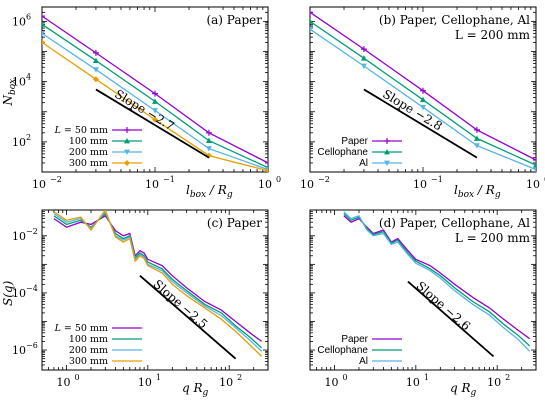 The width and height of the screenshot is (545, 403). What do you see at coordinates (454, 20) in the screenshot?
I see `panel-title: (b) Paper, Cellophane, Al` at bounding box center [454, 20].